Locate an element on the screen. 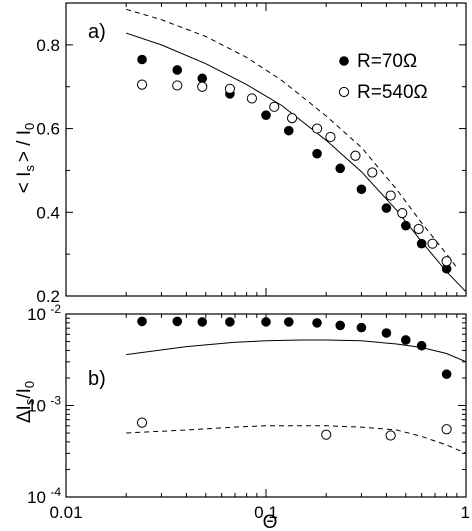 The image size is (472, 531). ylabel-b-sub2: 0 is located at coordinates (29, 384).